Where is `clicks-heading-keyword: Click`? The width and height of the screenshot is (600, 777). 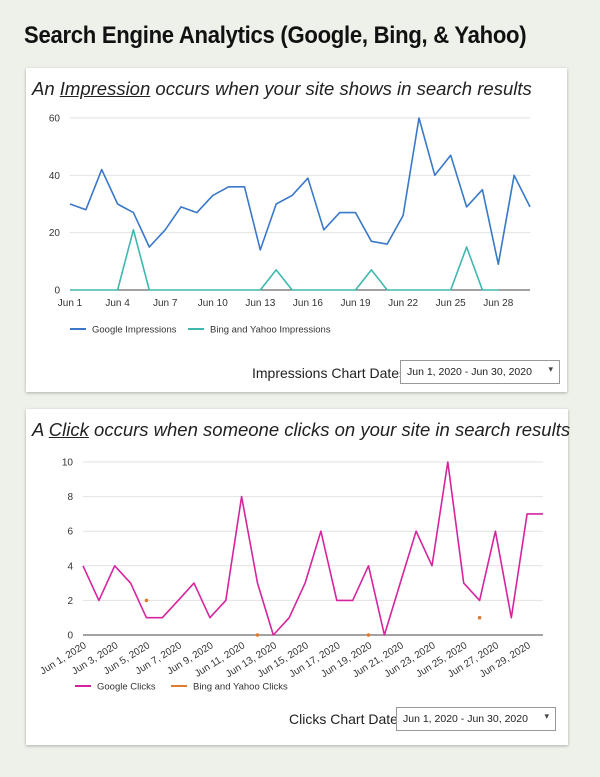
clicks-heading-keyword: Click is located at coordinates (68, 429).